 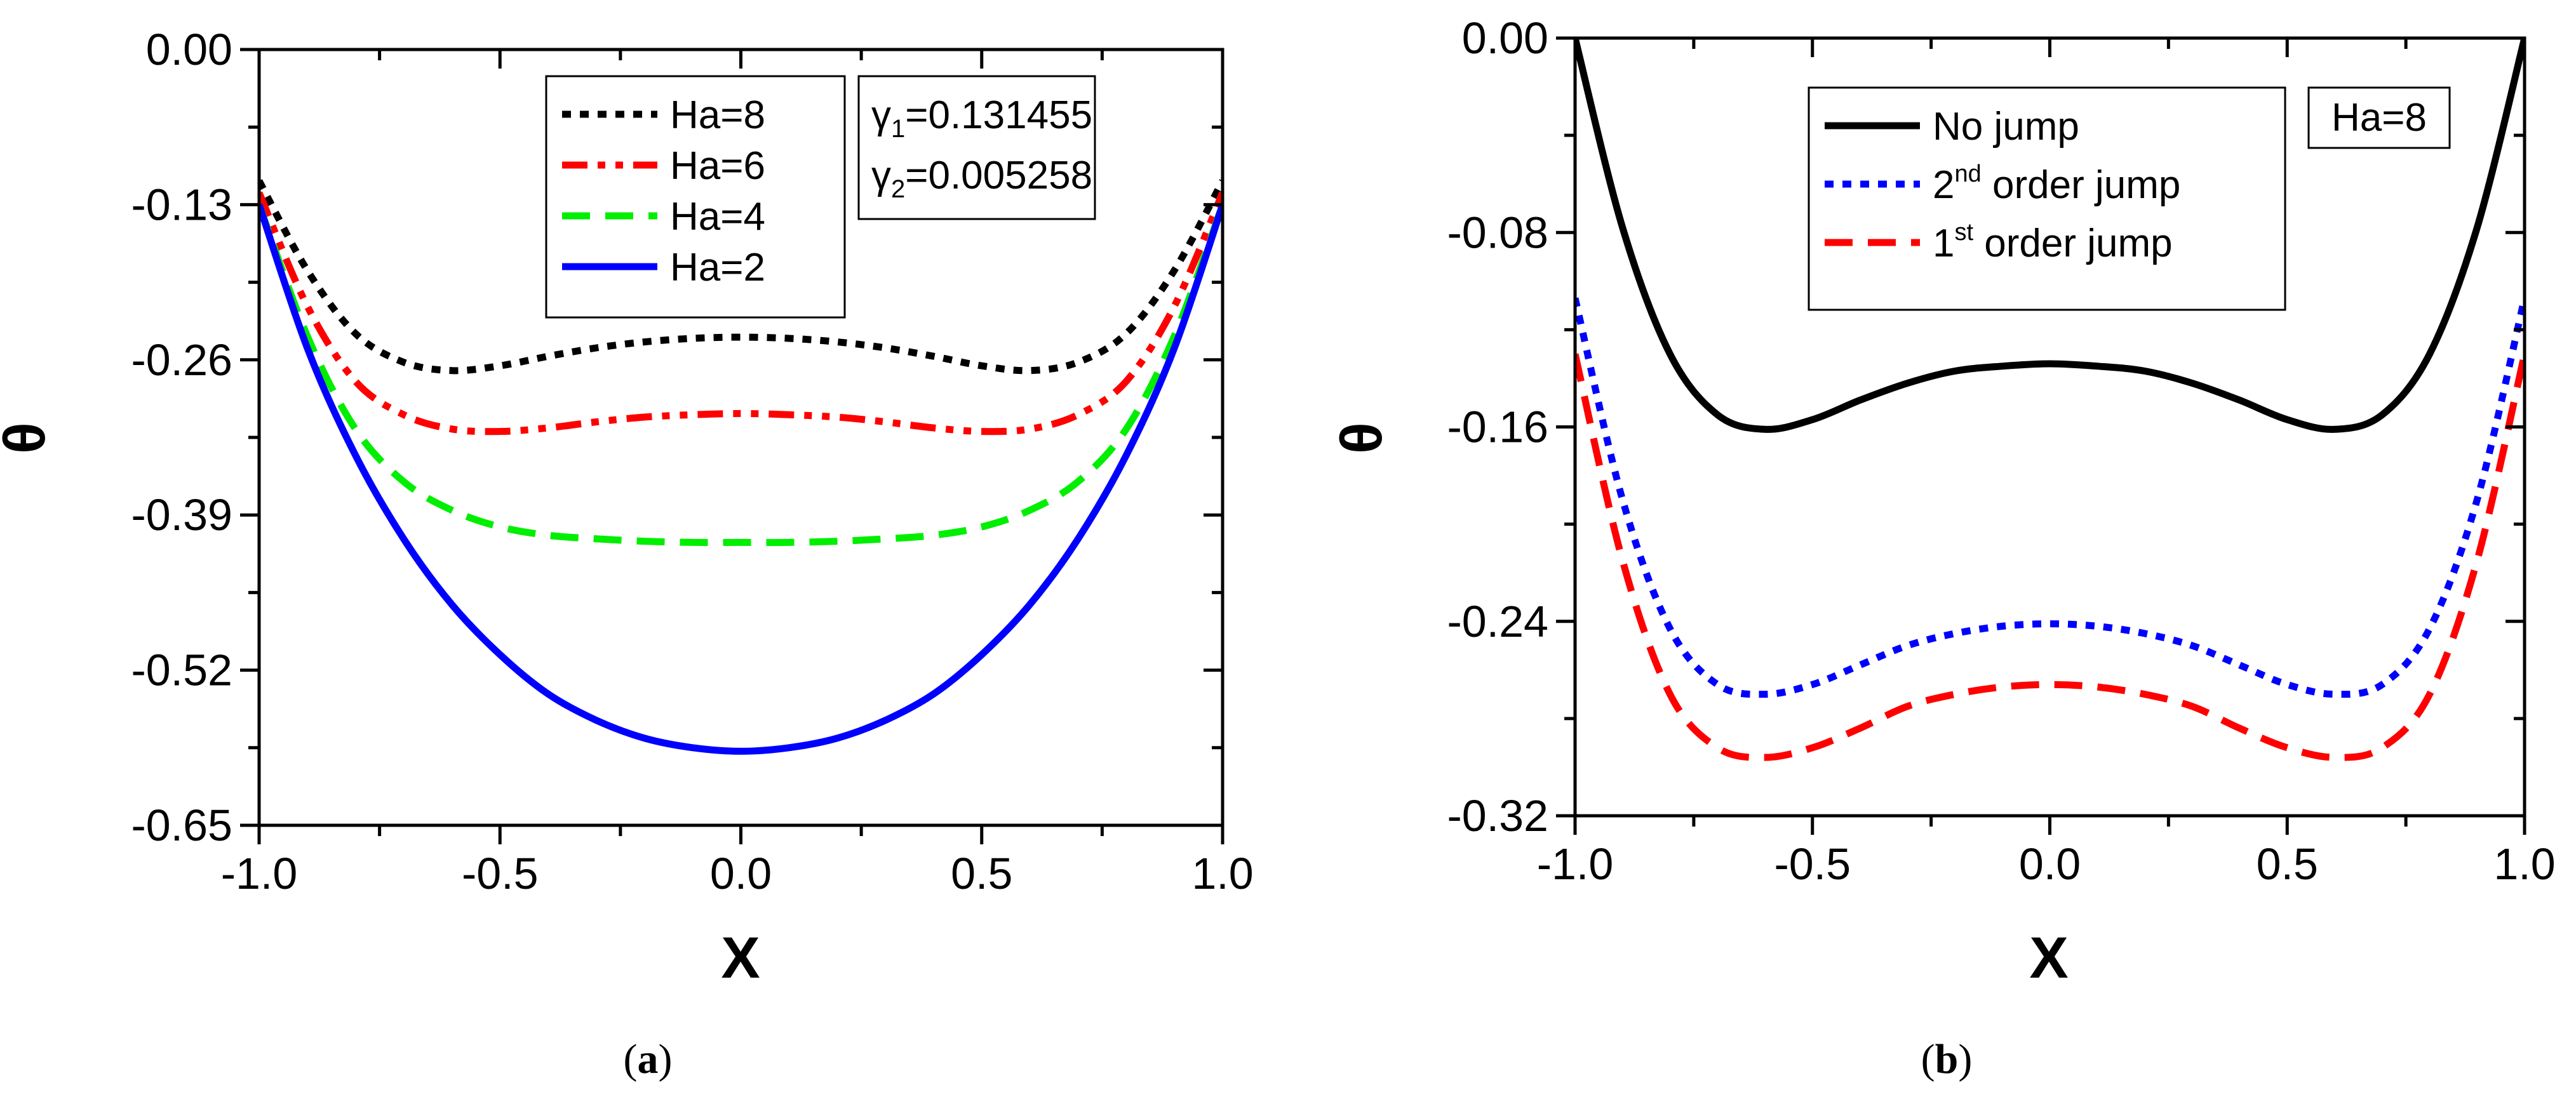 I want to click on legend-box, so click(x=695, y=197).